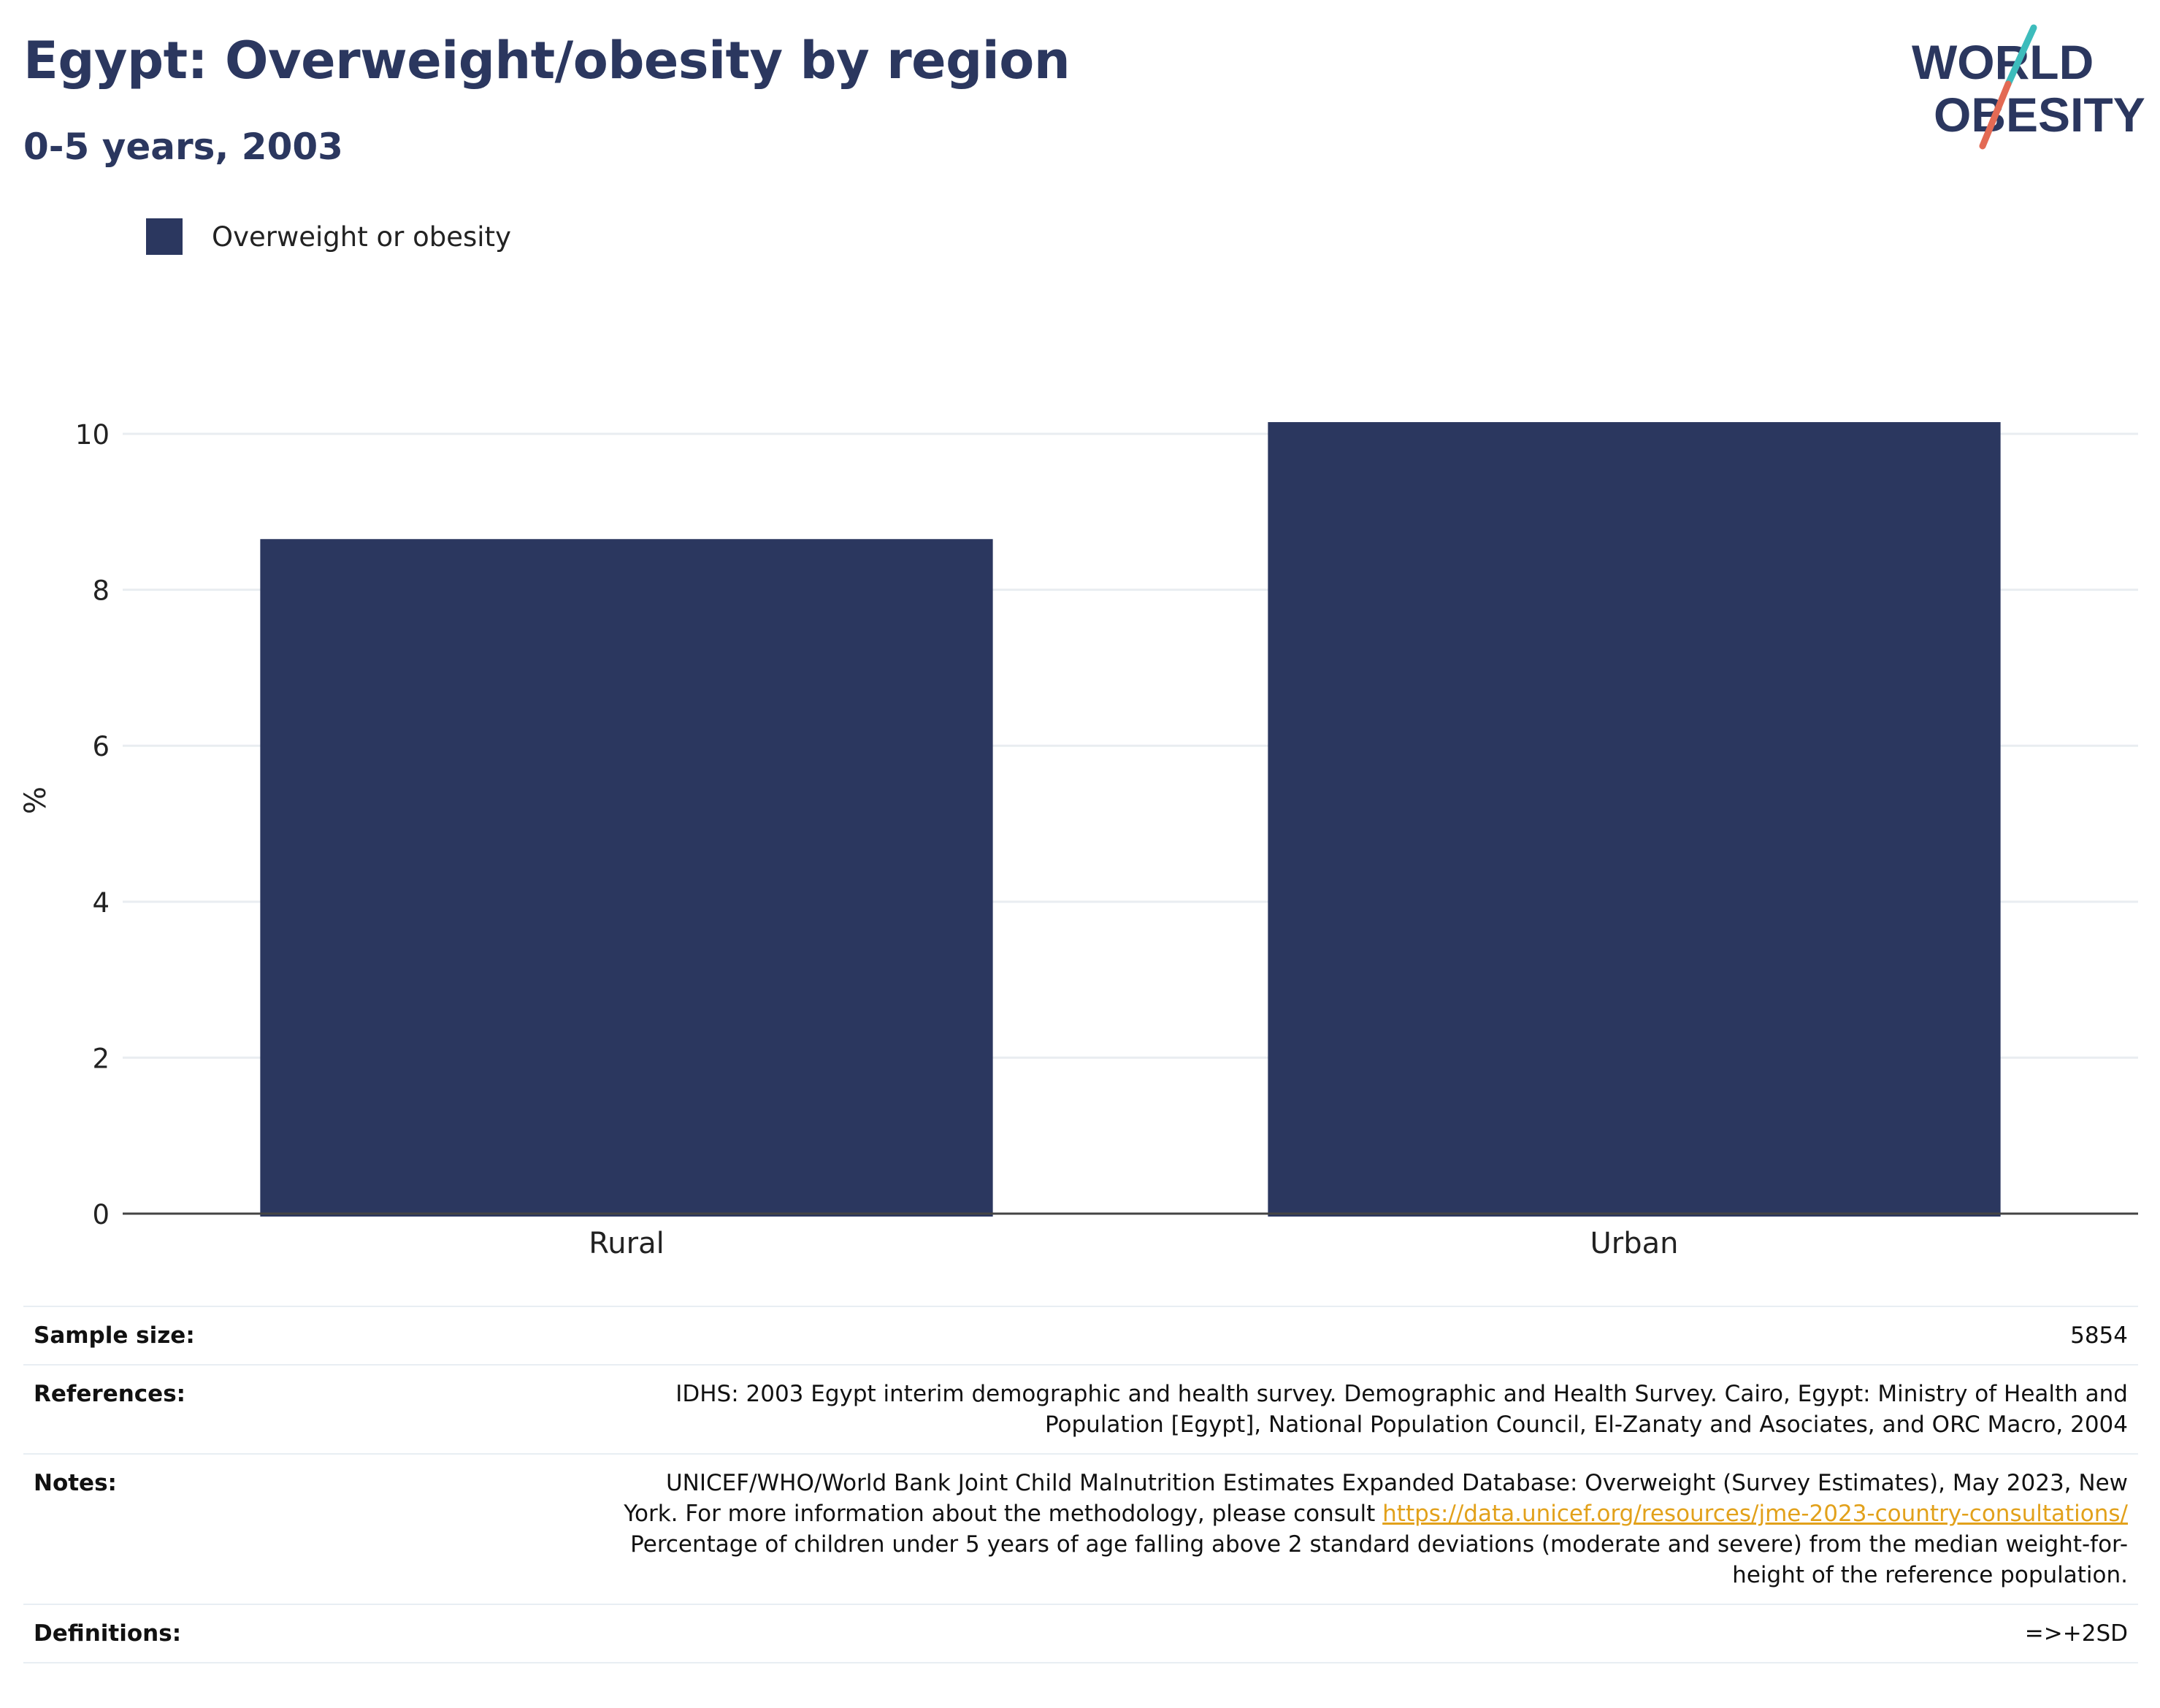 The image size is (2160, 1708). I want to click on sample-size-label: Sample size:, so click(289, 1335).